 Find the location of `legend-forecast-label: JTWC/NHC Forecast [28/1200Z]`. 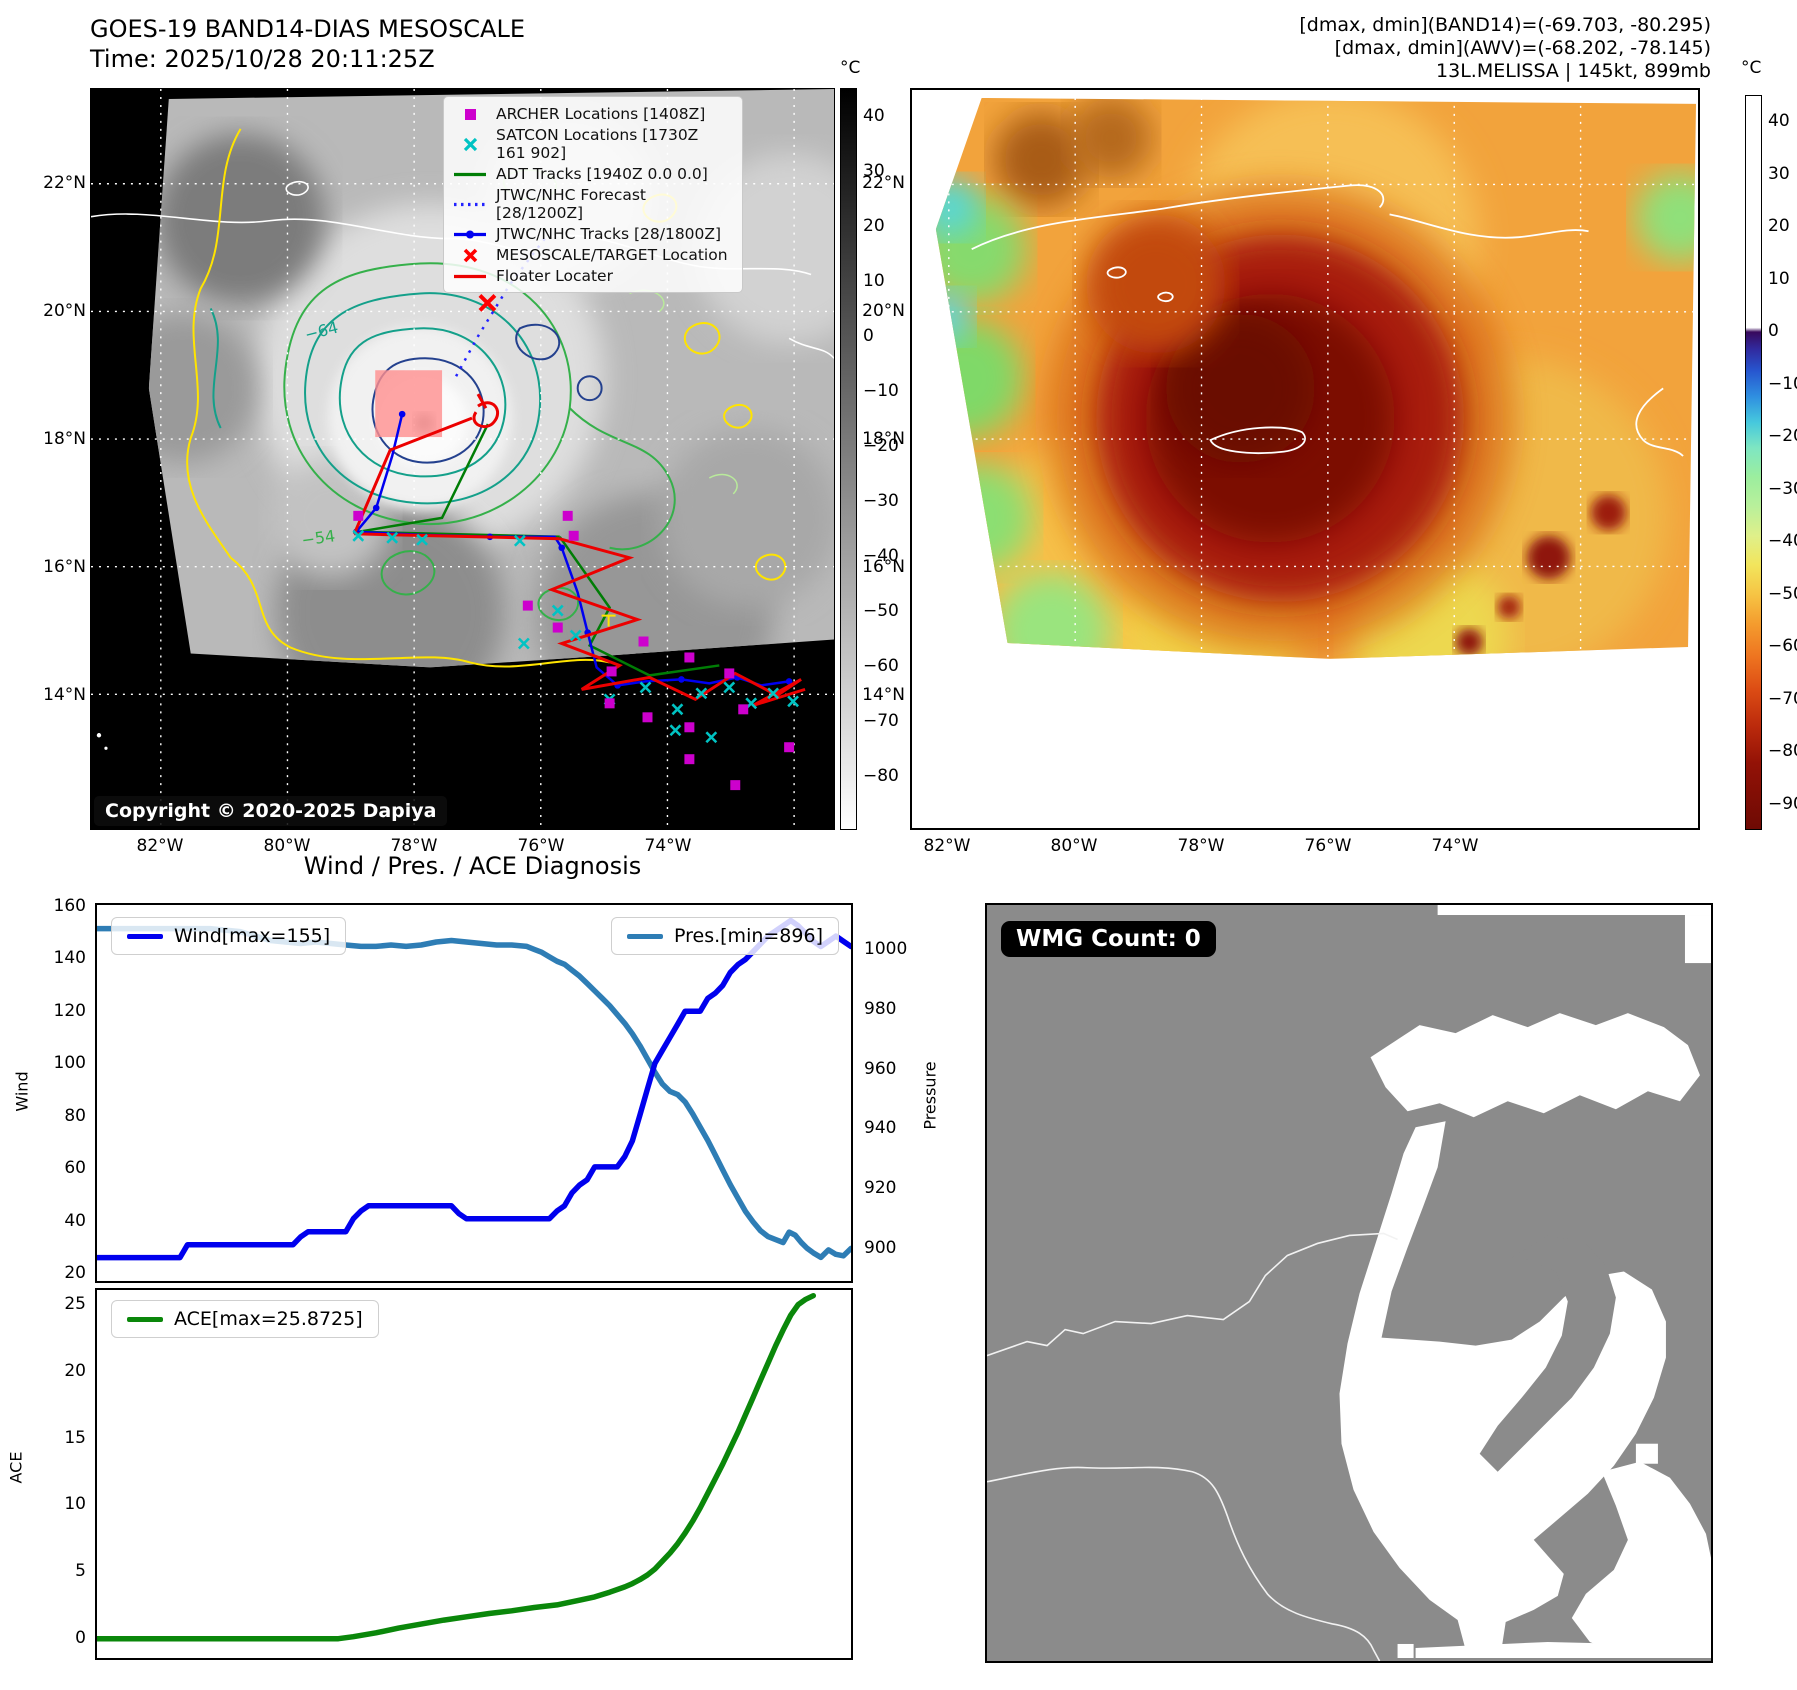

legend-forecast-label: JTWC/NHC Forecast [28/1200Z] is located at coordinates (571, 204).